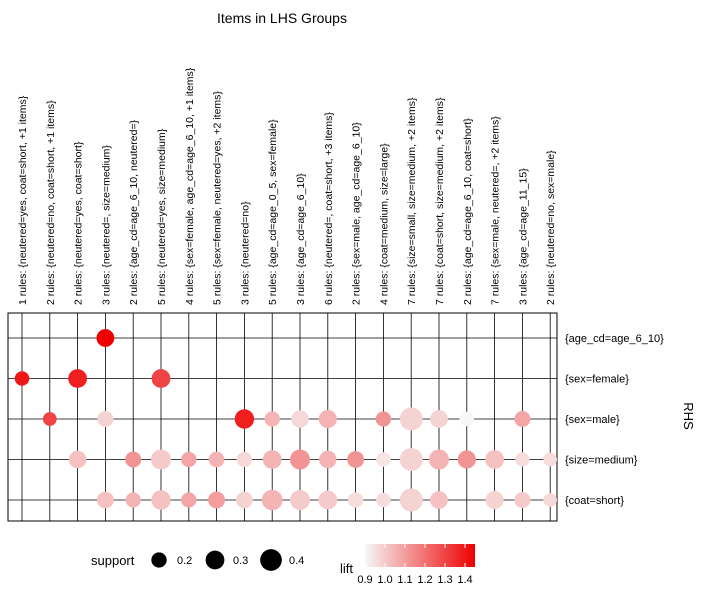  I want to click on column-label: 4 rules: {coat=medium, size=large}, so click(384, 224).